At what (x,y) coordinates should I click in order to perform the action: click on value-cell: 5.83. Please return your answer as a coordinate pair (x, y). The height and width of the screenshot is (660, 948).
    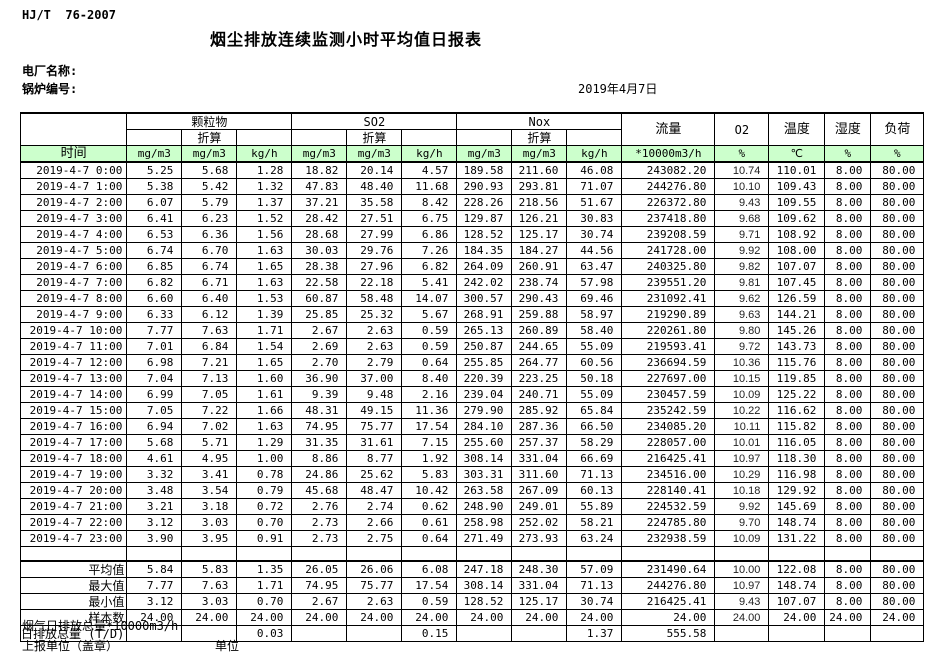
    Looking at the image, I should click on (429, 474).